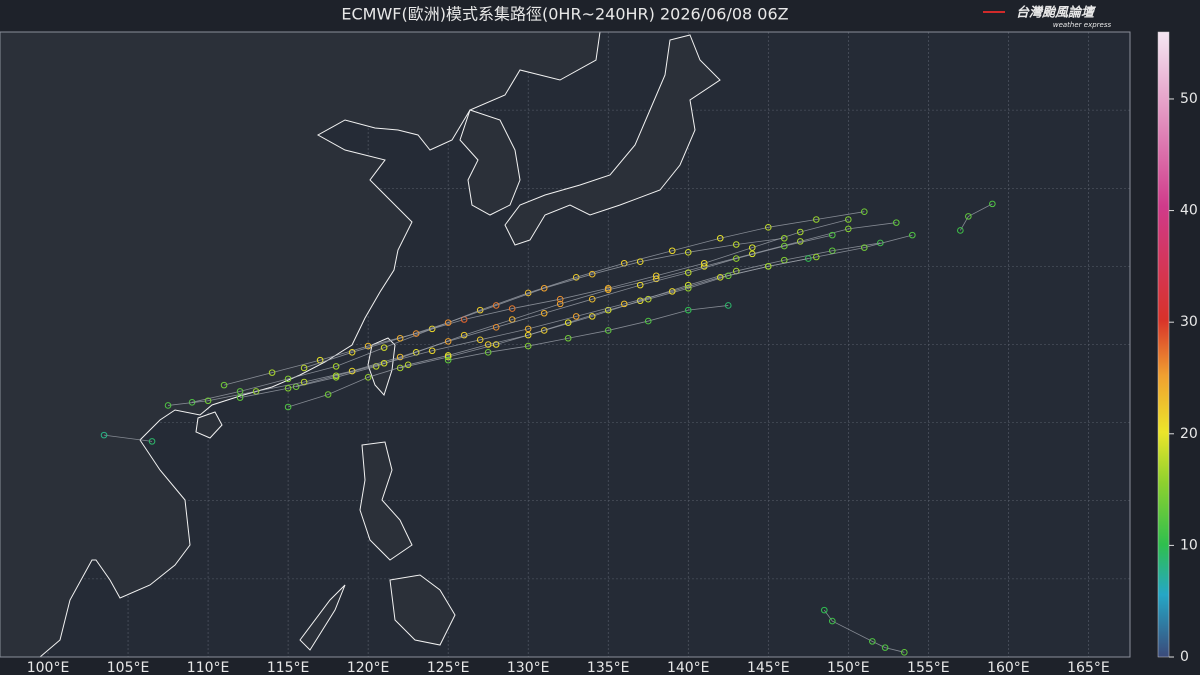  Describe the element at coordinates (1082, 25) in the screenshot. I see `logo-tagline: weather express` at that location.